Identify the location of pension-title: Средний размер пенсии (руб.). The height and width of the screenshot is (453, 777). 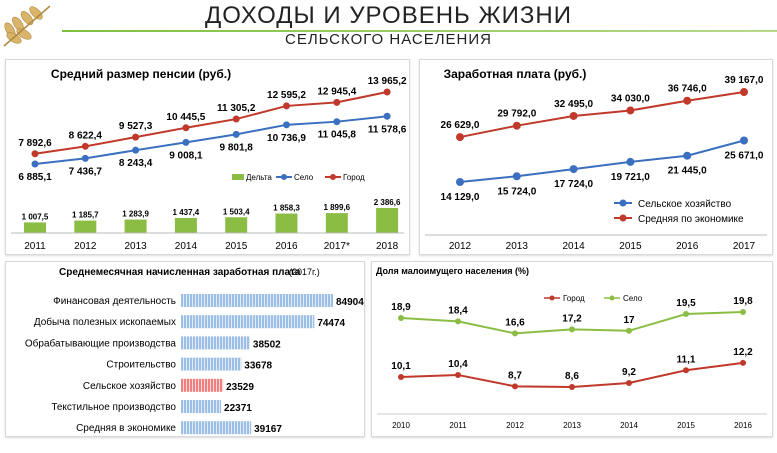
(141, 74).